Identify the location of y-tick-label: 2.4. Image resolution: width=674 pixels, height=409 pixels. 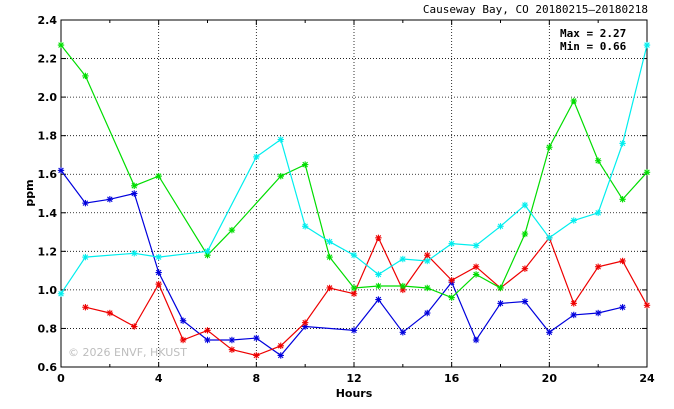
(48, 20).